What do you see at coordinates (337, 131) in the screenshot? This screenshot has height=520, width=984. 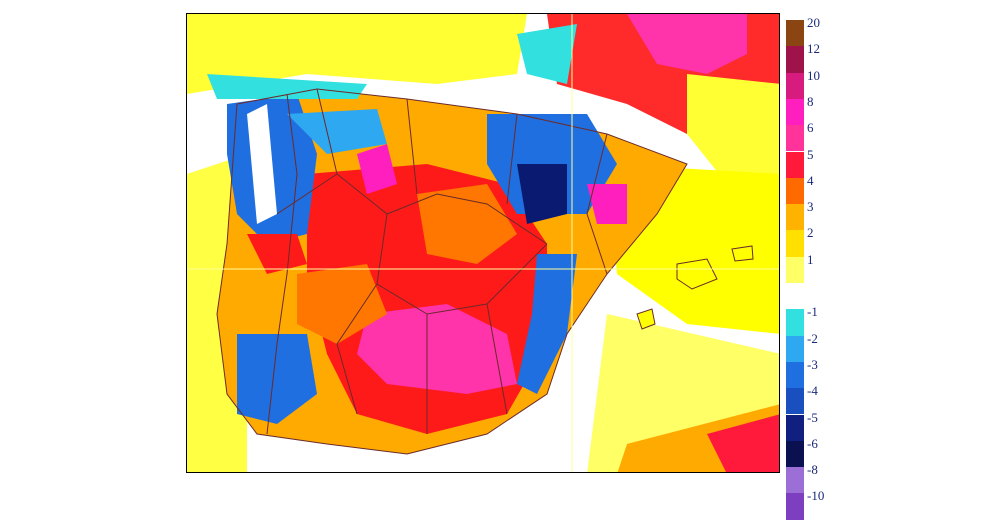 I see `cantabria-light-blue` at bounding box center [337, 131].